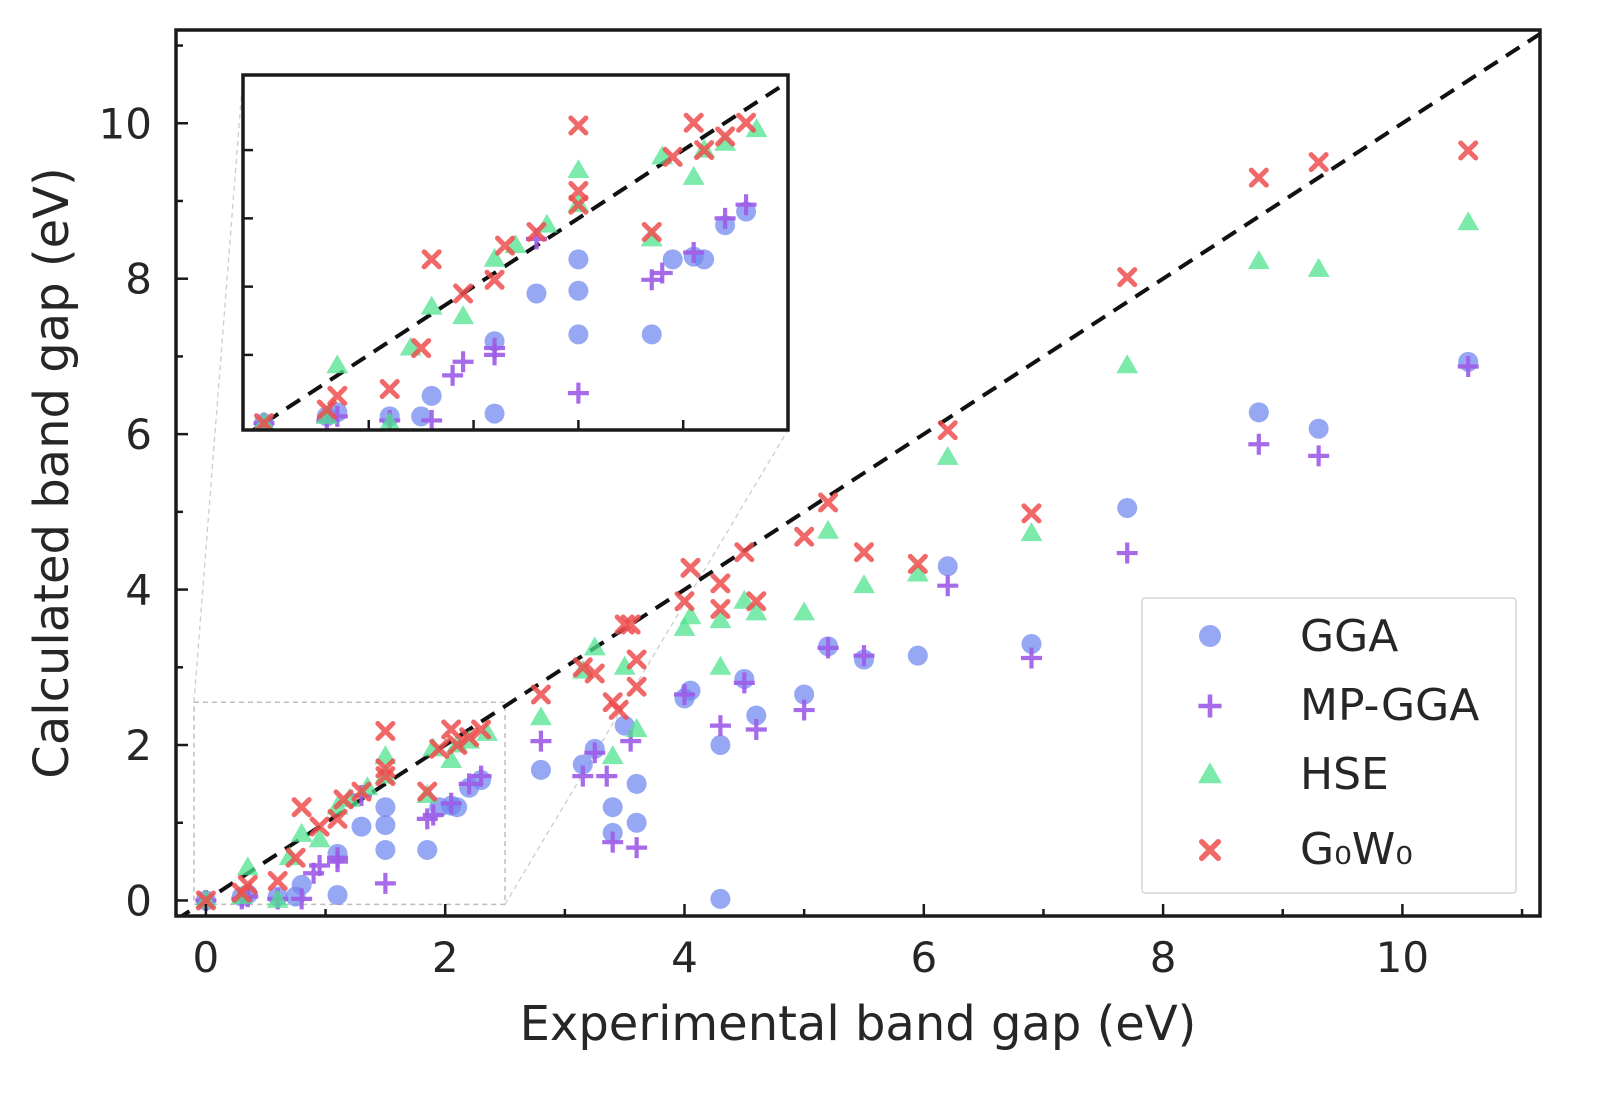 The height and width of the screenshot is (1104, 1602). I want to click on y-tick-label: 6, so click(138, 434).